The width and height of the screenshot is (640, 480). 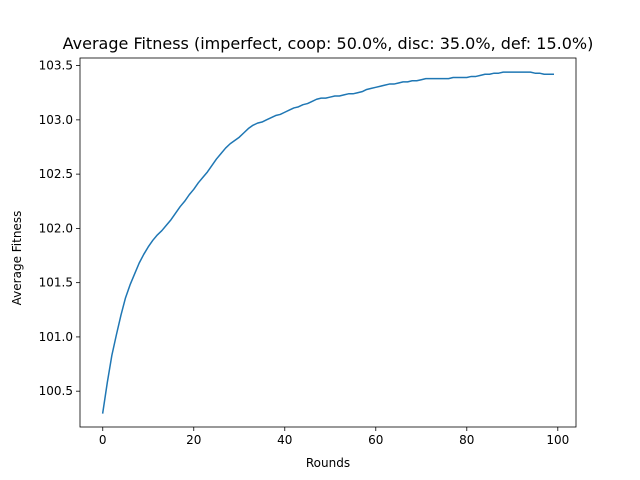 What do you see at coordinates (375, 440) in the screenshot?
I see `x-tick-label: 60` at bounding box center [375, 440].